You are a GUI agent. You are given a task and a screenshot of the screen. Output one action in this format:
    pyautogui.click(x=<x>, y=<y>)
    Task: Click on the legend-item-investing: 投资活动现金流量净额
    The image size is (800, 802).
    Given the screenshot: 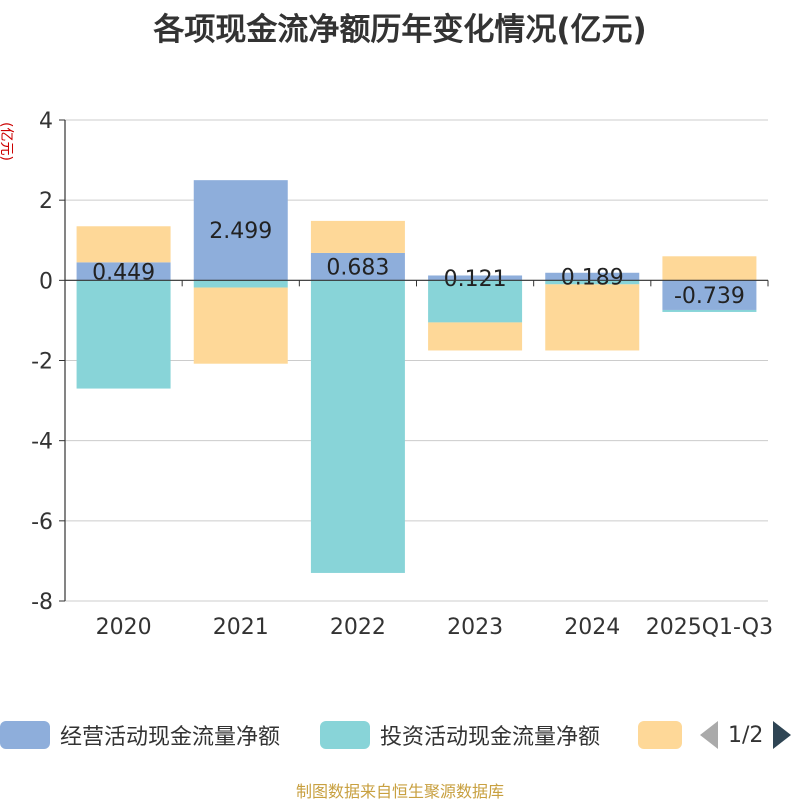 What is the action you would take?
    pyautogui.click(x=460, y=735)
    